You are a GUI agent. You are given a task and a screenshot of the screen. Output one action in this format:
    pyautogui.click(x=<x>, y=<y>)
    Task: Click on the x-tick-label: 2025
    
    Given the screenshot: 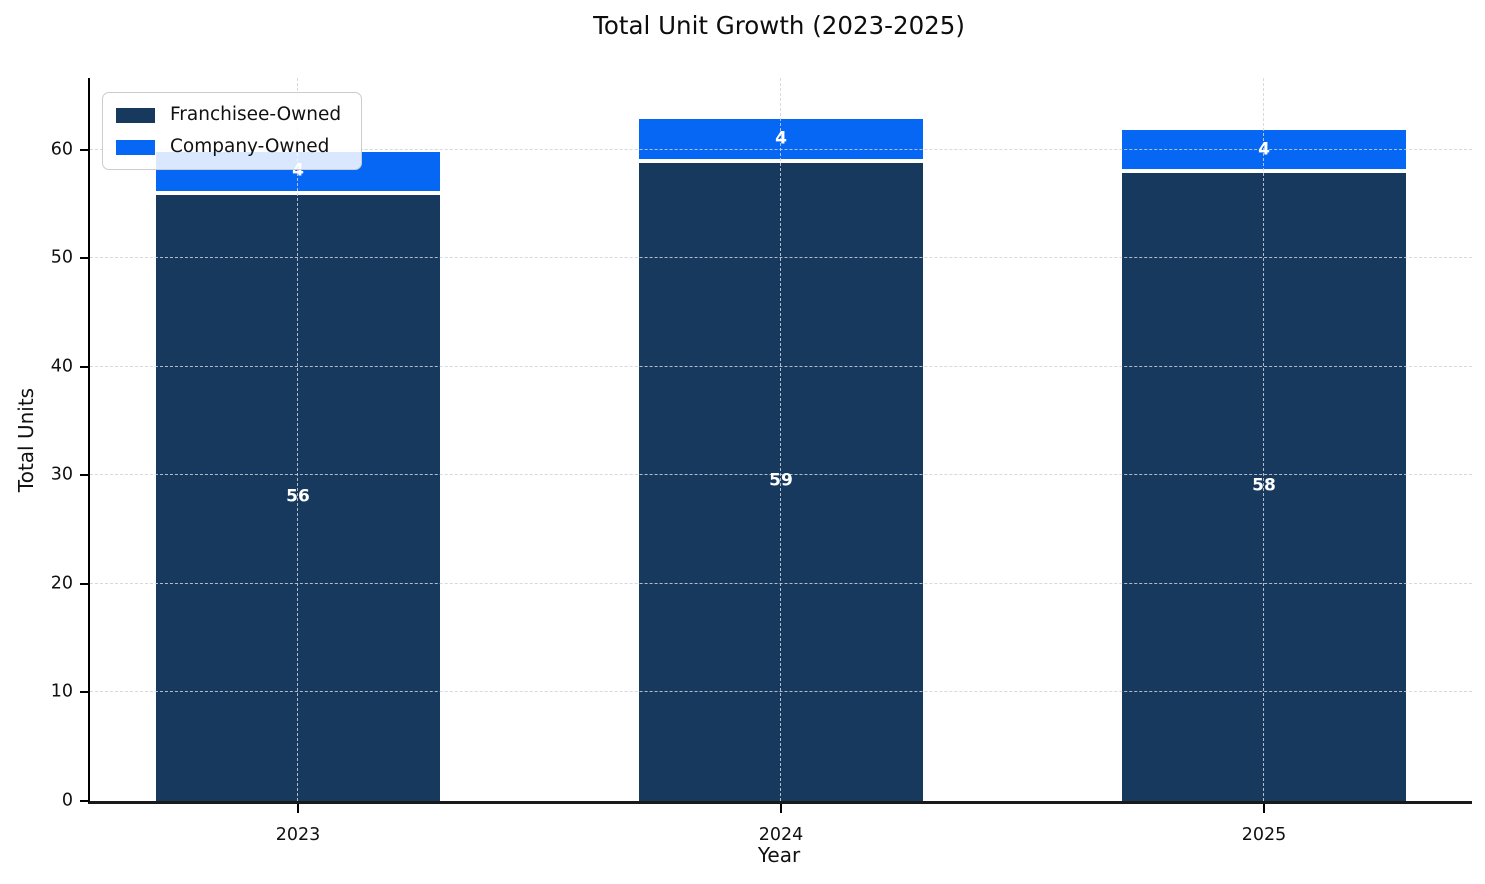 What is the action you would take?
    pyautogui.click(x=1264, y=834)
    